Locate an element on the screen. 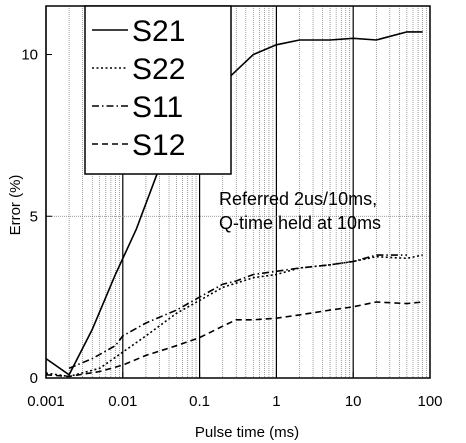  legend-label-s21: S21 is located at coordinates (158, 31).